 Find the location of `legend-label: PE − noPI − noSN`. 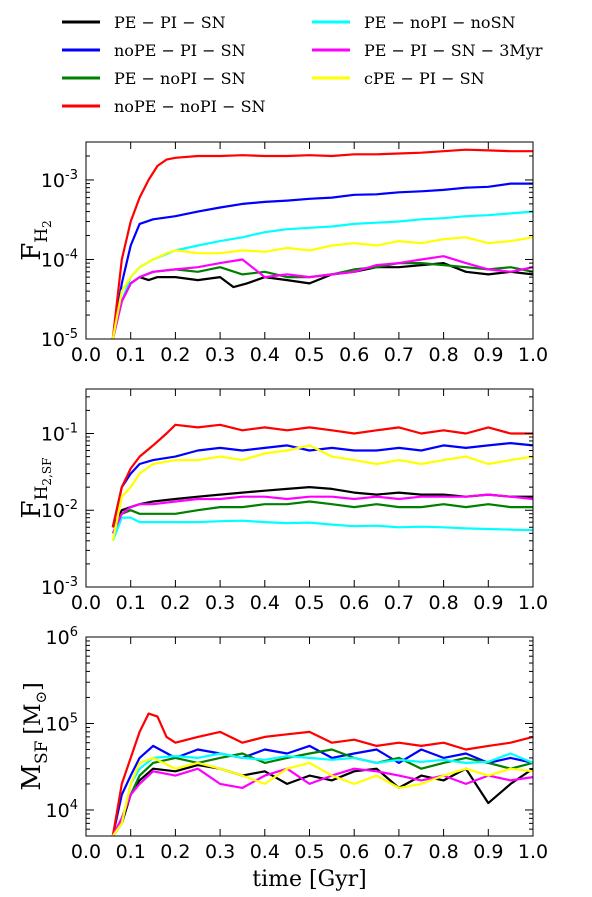

legend-label: PE − noPI − noSN is located at coordinates (440, 22).